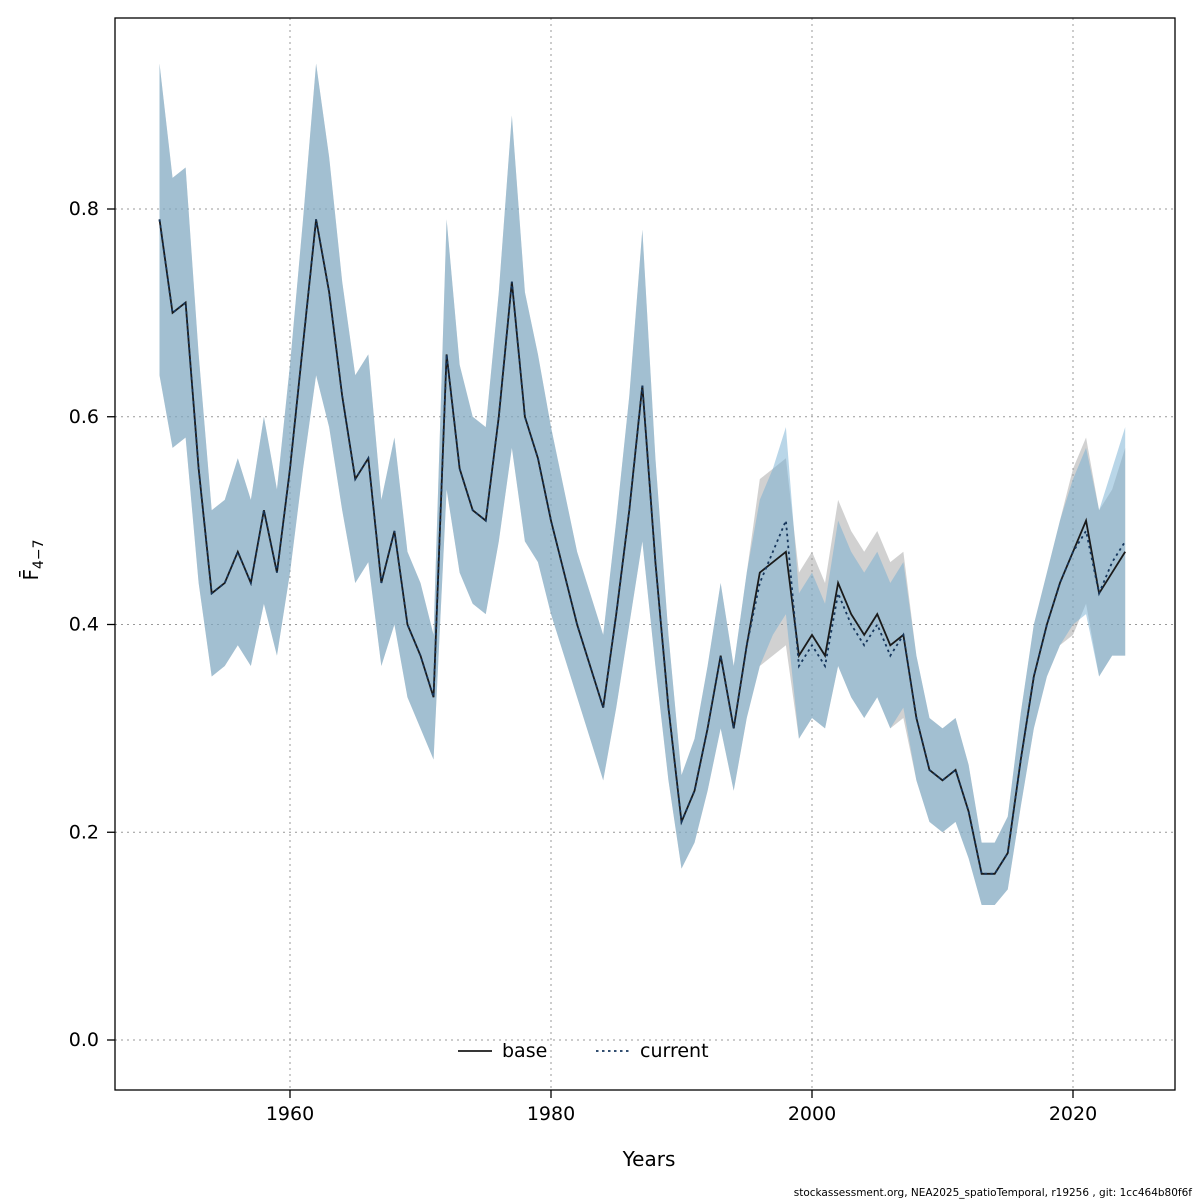 The height and width of the screenshot is (1204, 1200). What do you see at coordinates (290, 1114) in the screenshot?
I see `x-tick-label: 1960` at bounding box center [290, 1114].